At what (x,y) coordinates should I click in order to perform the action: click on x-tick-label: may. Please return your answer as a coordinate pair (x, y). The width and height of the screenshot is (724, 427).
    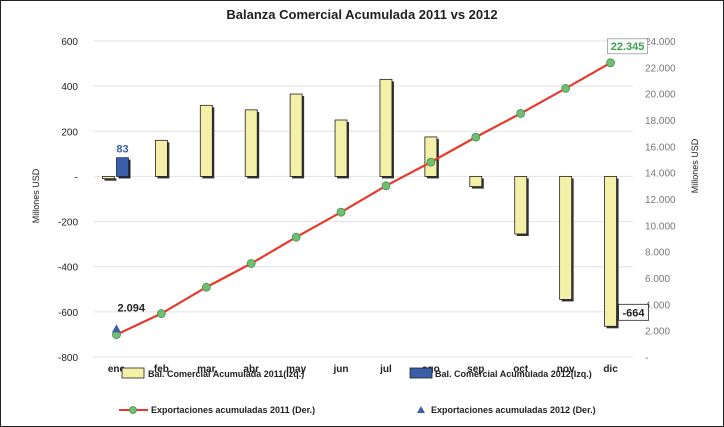
    Looking at the image, I should click on (296, 369).